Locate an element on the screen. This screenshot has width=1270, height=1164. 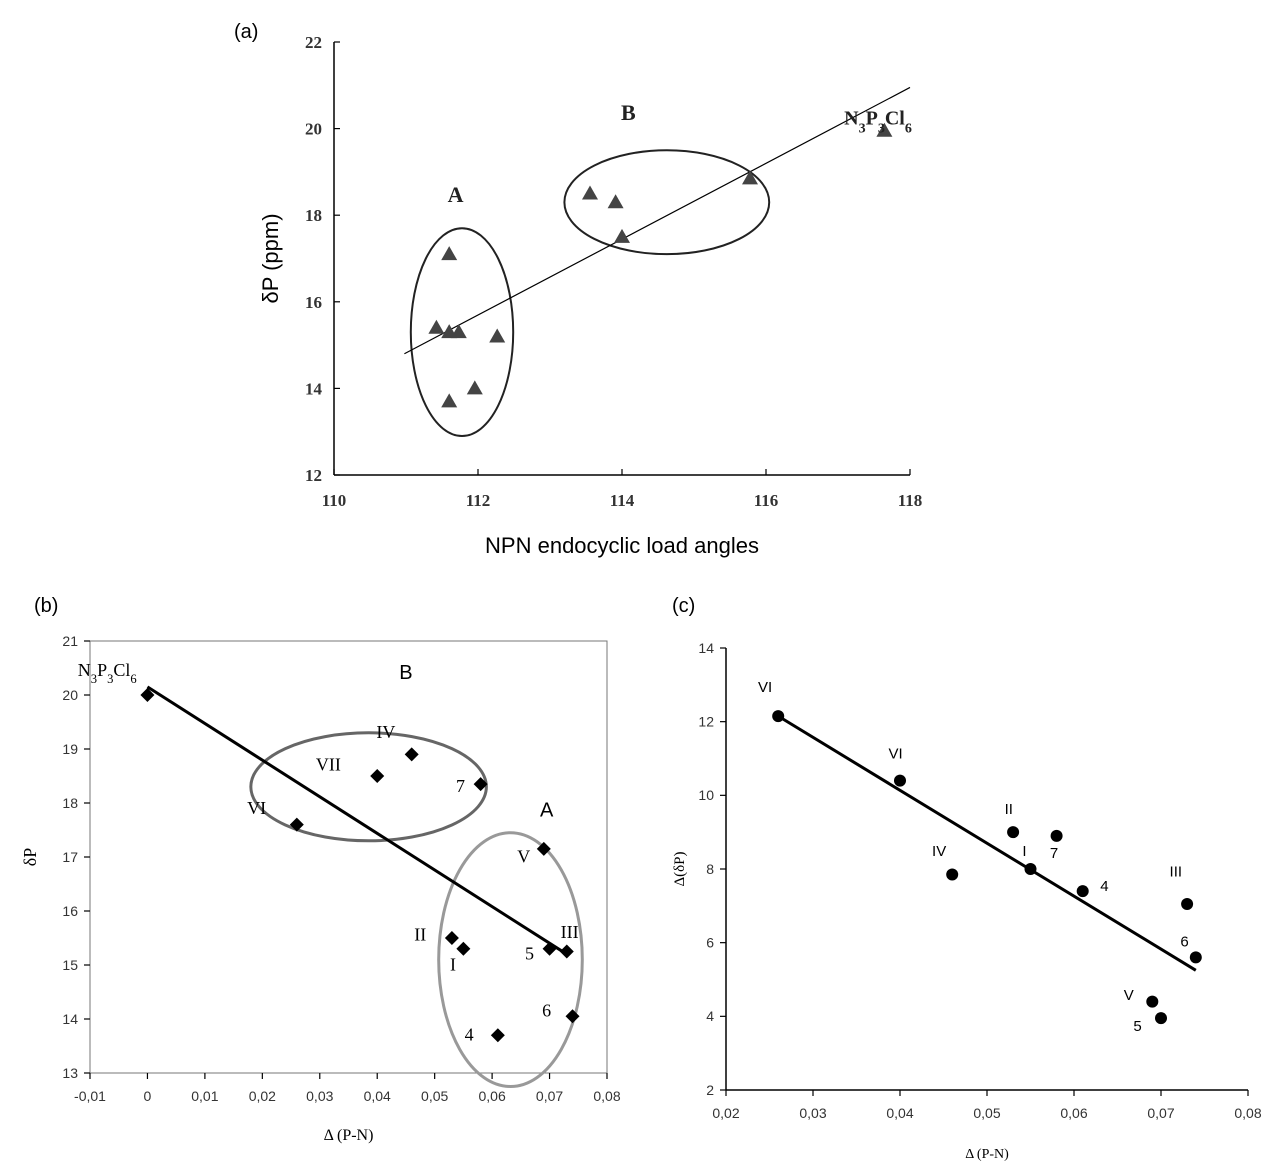
point-annotation: 4 is located at coordinates (1104, 886).